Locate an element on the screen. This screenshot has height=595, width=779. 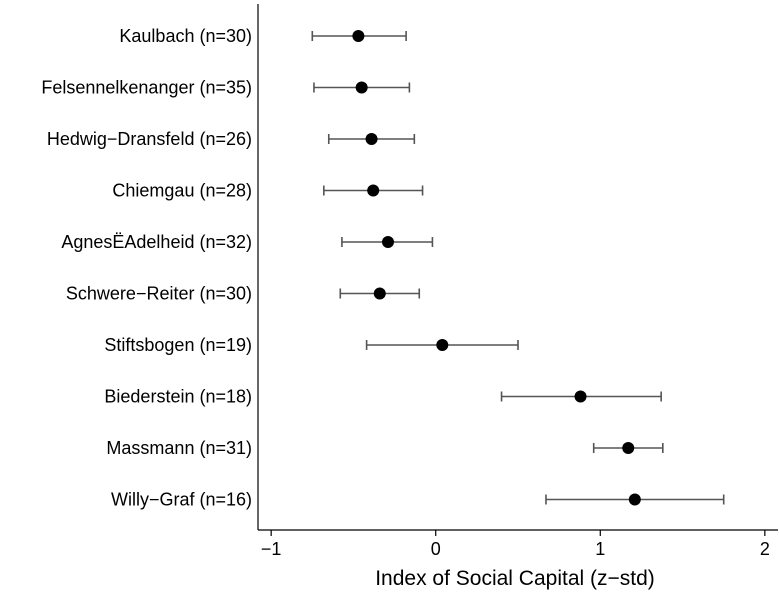
category-label: Massmann (n=31) is located at coordinates (179, 448).